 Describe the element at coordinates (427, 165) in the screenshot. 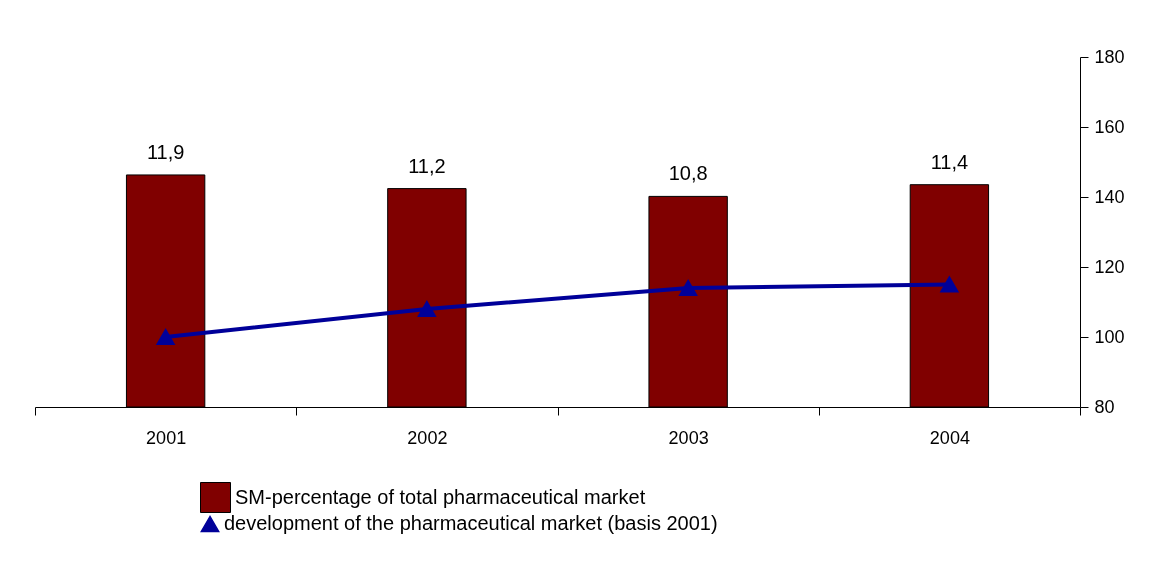

I see `data-label: 11,2` at that location.